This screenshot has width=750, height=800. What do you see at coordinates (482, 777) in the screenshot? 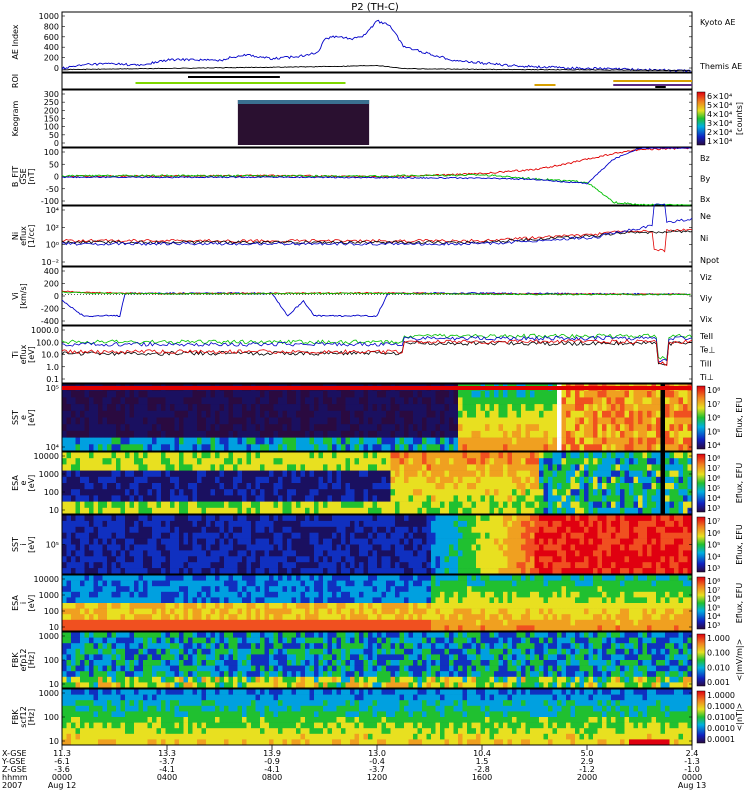
I see `x-tick-label: 1600` at bounding box center [482, 777].